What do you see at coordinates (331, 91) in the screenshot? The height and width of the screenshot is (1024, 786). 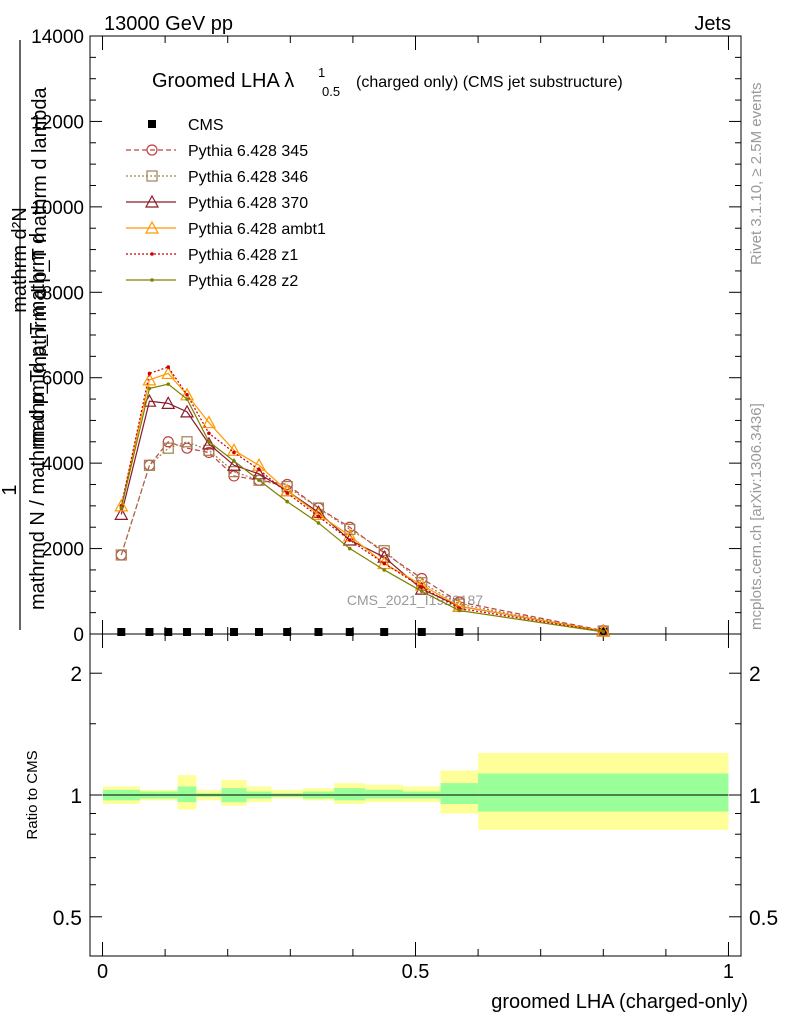 I see `plot-title-sub: 0.5` at bounding box center [331, 91].